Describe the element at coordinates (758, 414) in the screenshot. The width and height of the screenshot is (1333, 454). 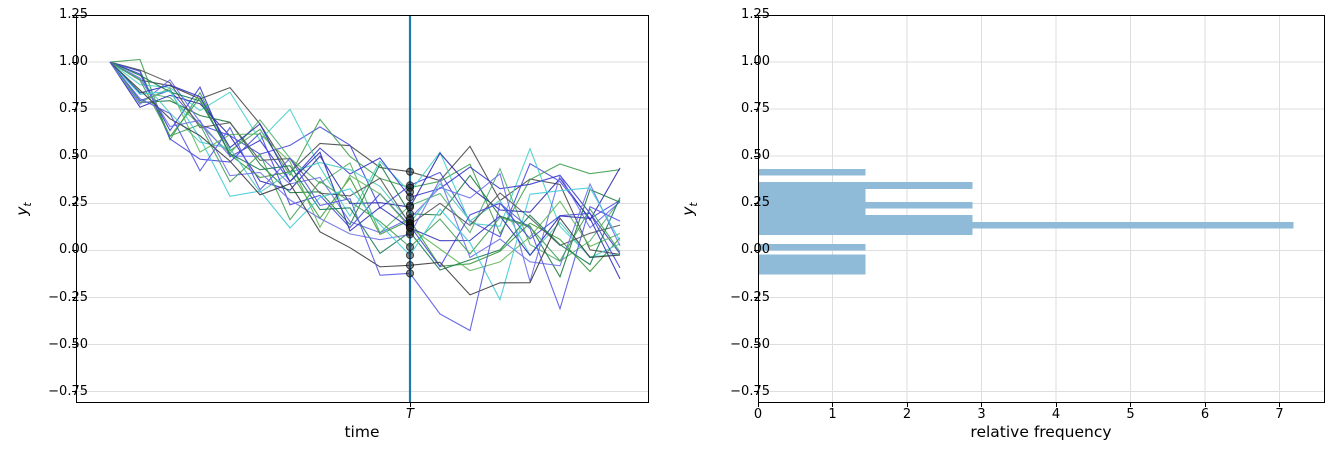
I see `x-tick-label: 0` at that location.